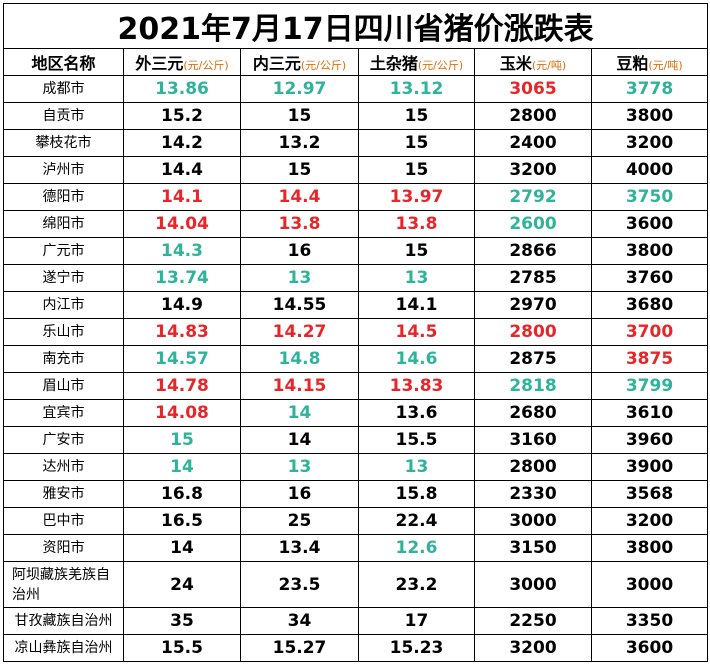 This screenshot has width=710, height=670. I want to click on tuzazhu-cell: 17, so click(416, 621).